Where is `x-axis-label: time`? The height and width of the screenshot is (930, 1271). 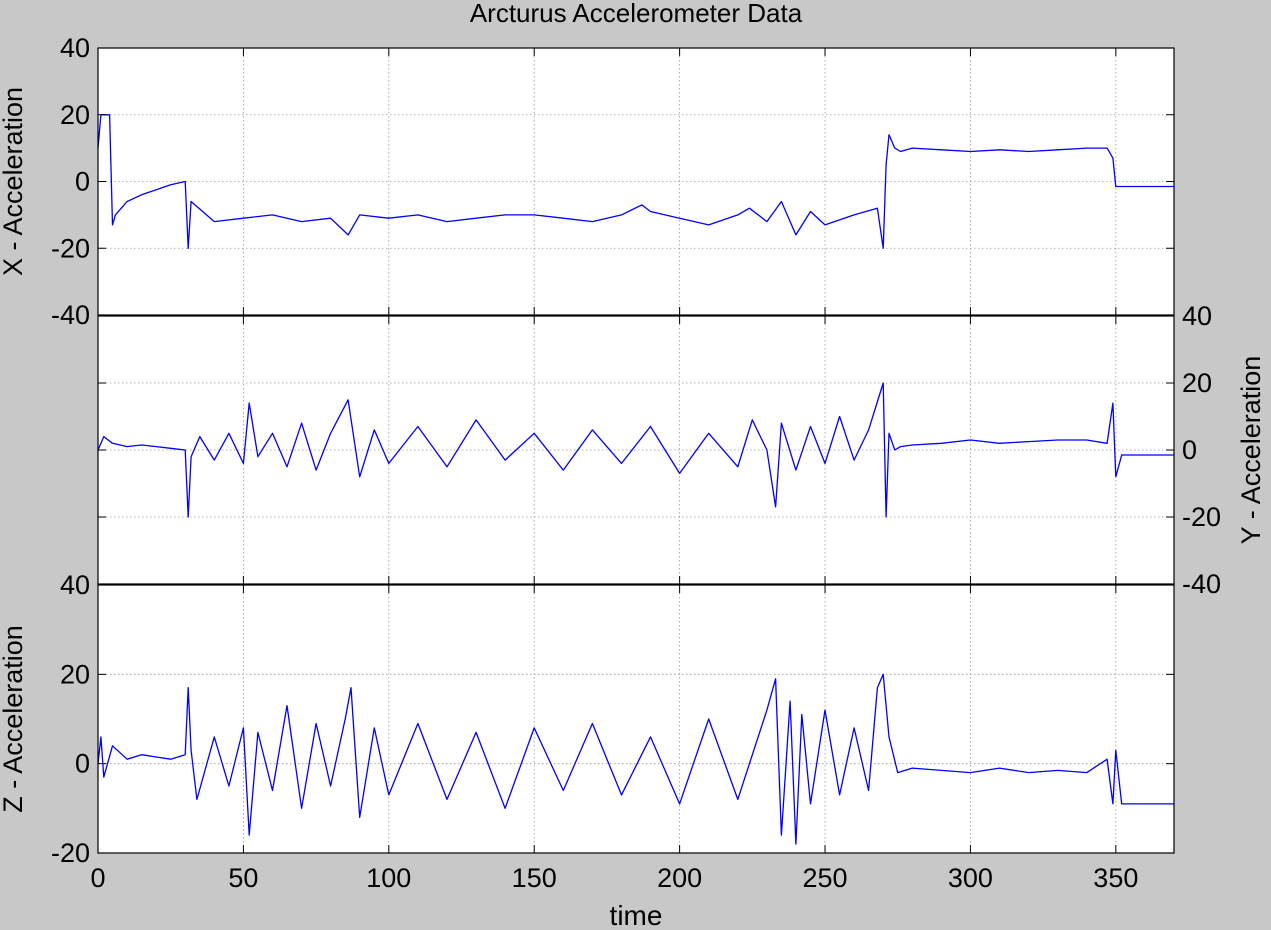 x-axis-label: time is located at coordinates (636, 915).